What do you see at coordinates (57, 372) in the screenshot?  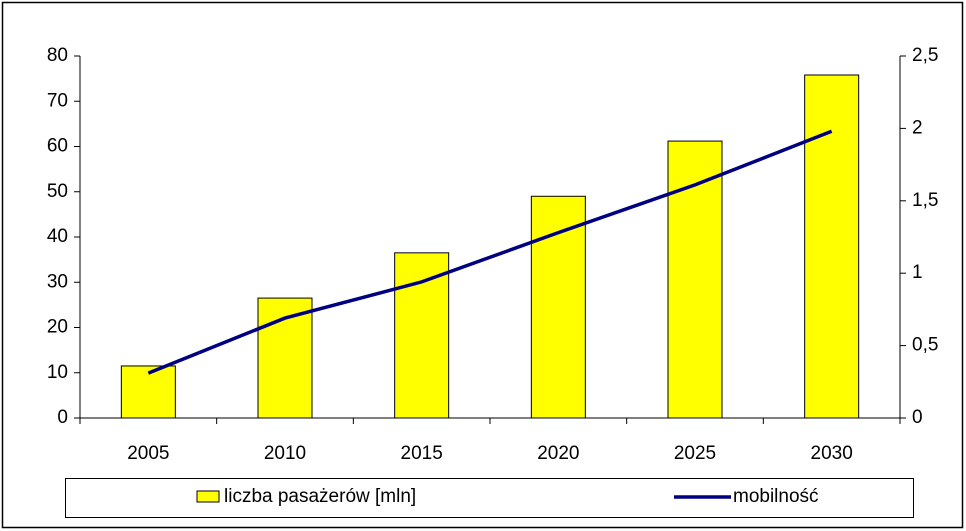 I see `y-tick-label: 10` at bounding box center [57, 372].